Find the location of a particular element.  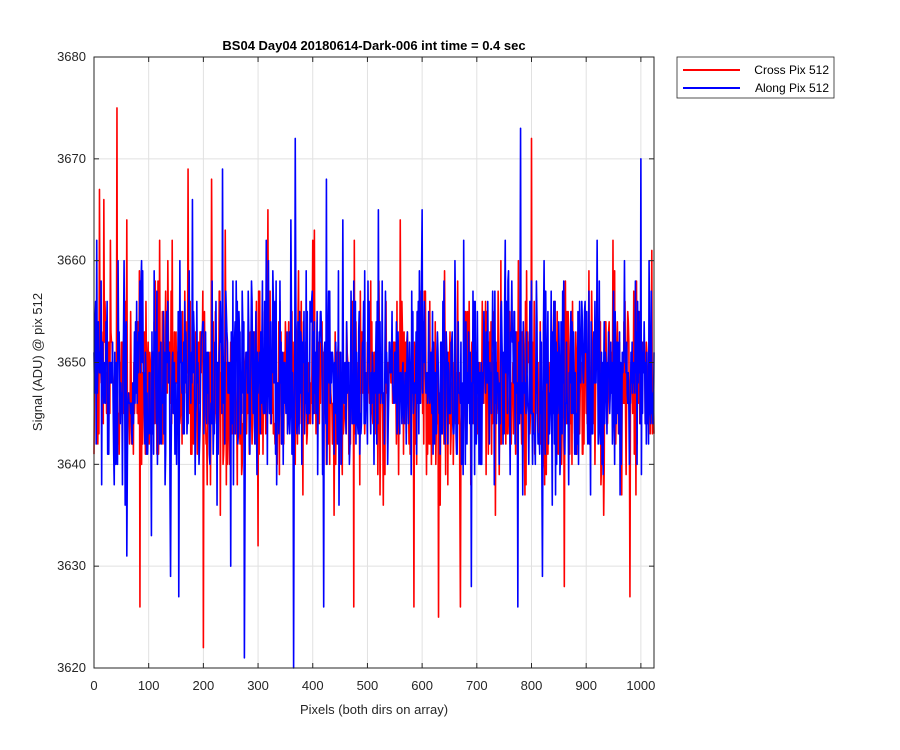

y-tick-label: 3670 is located at coordinates (71, 158).